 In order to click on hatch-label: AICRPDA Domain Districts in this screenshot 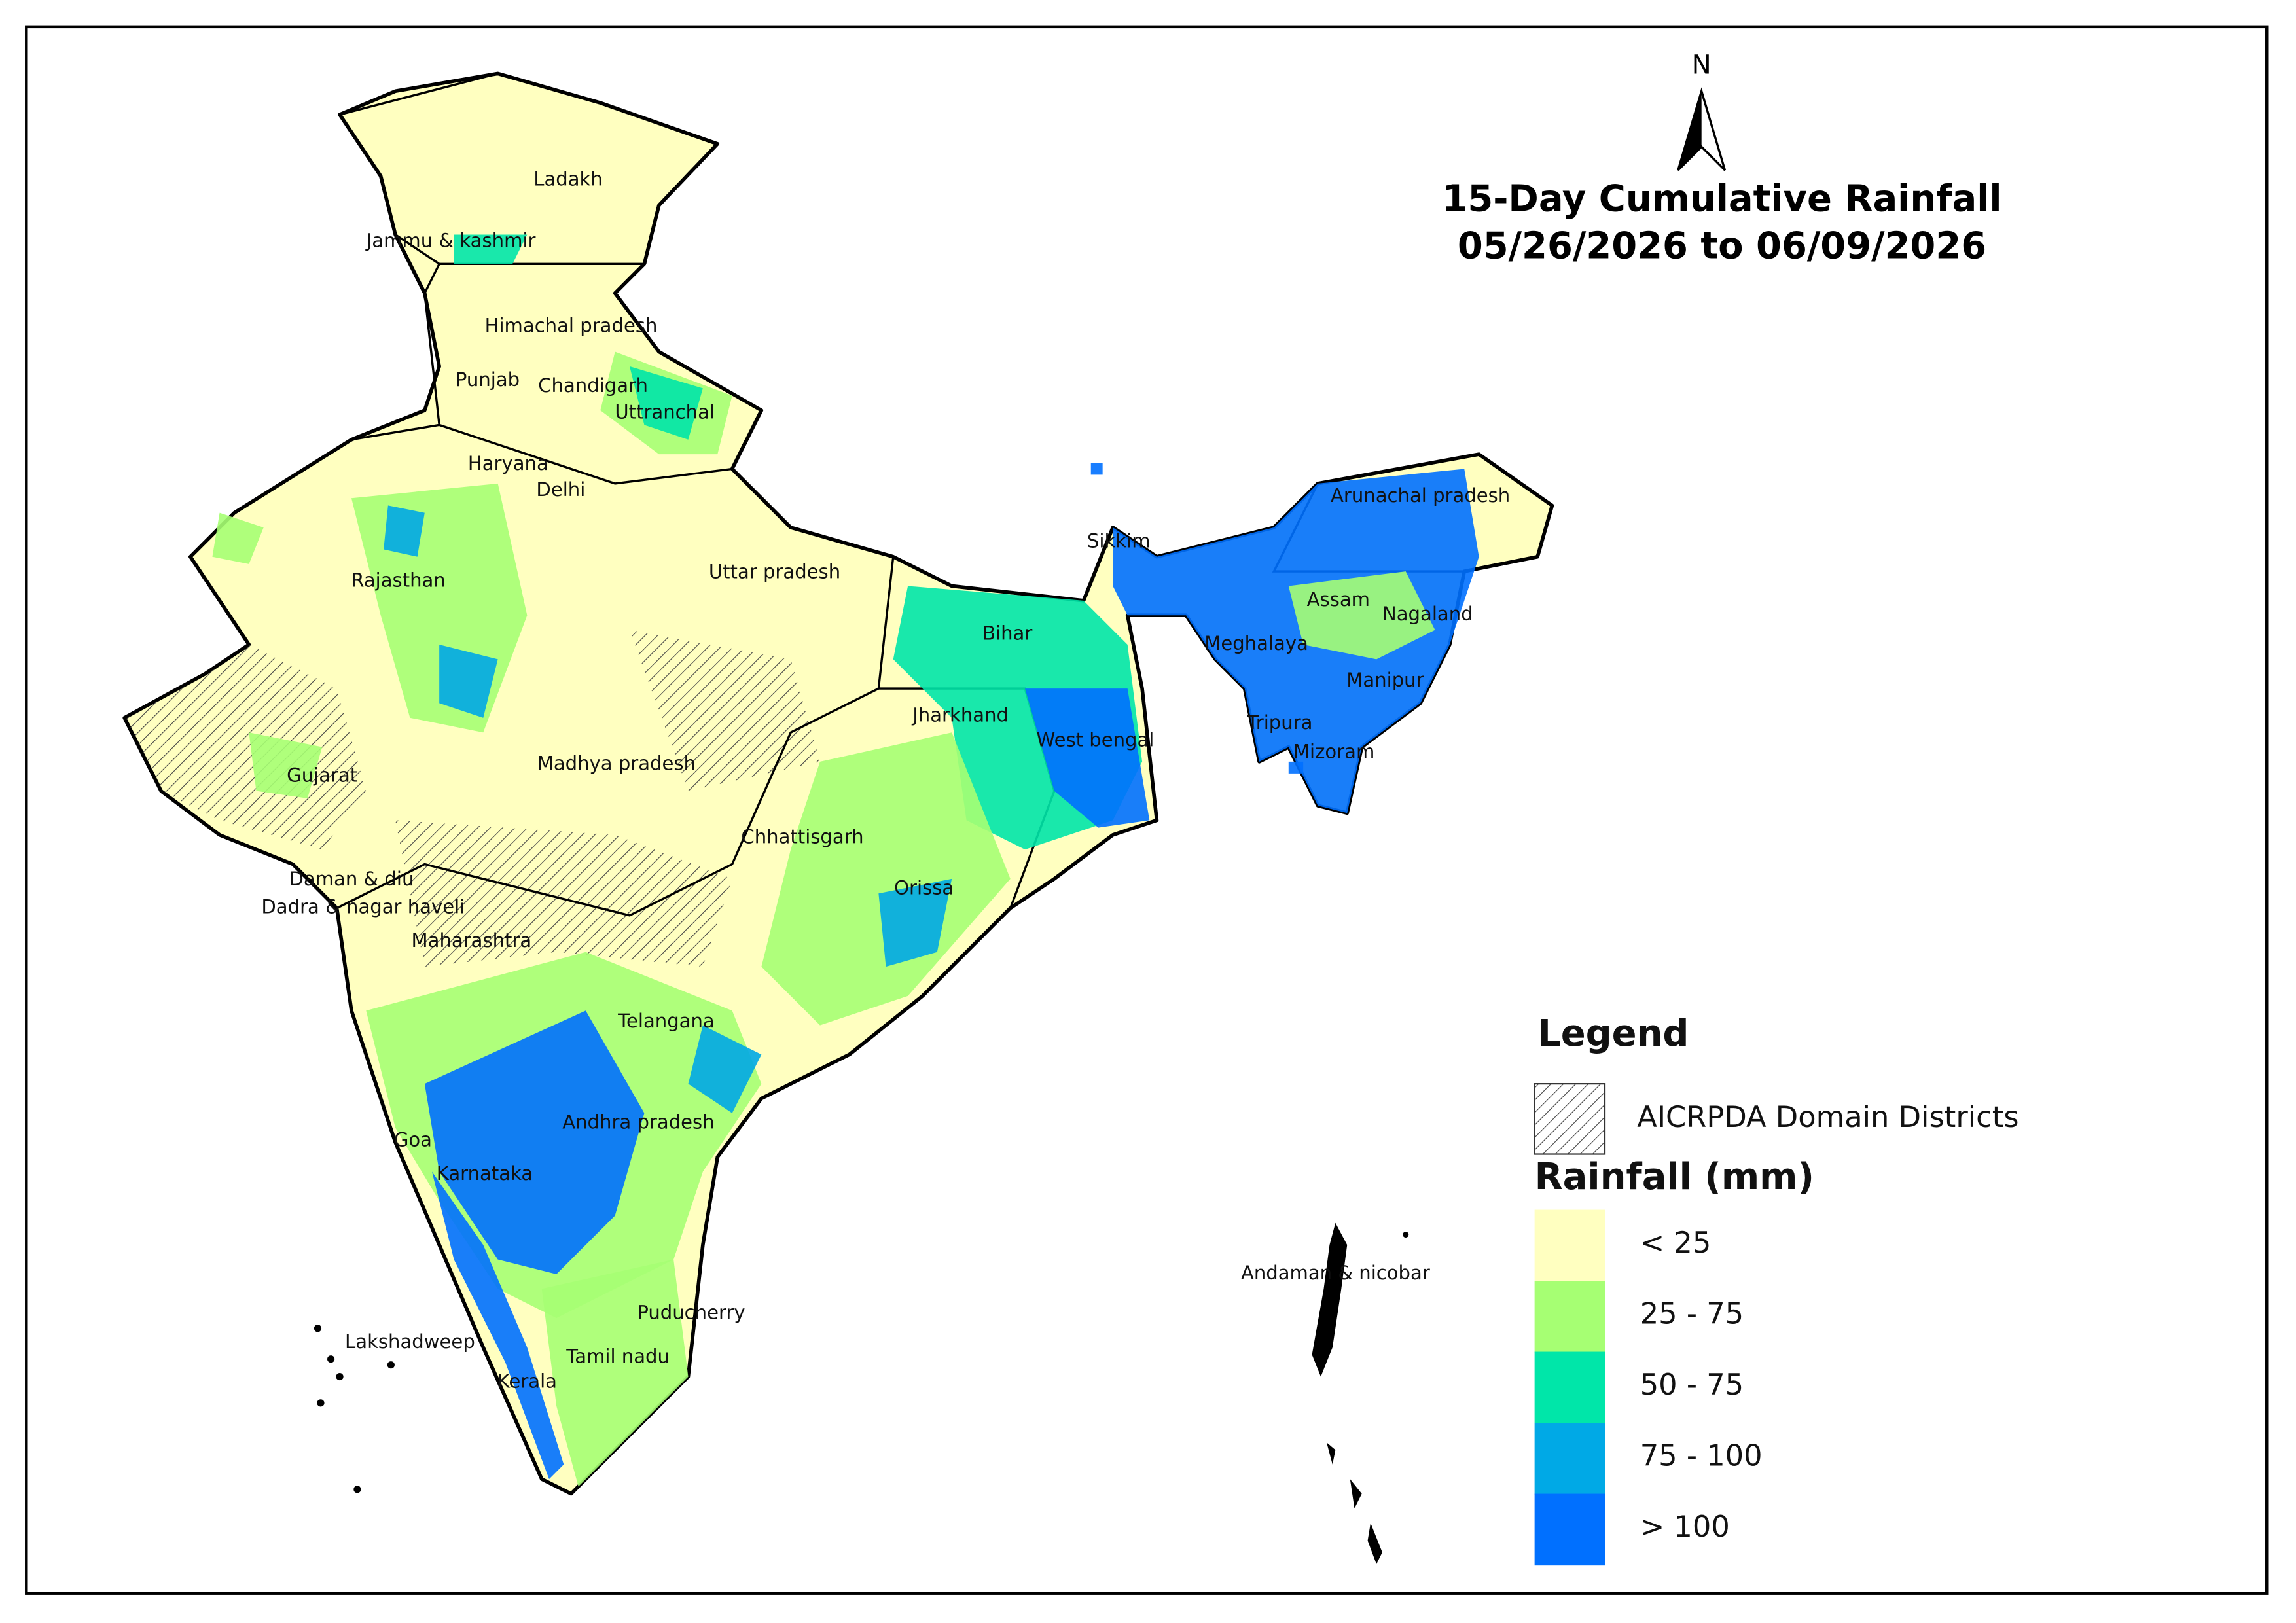, I will do `click(1827, 1116)`.